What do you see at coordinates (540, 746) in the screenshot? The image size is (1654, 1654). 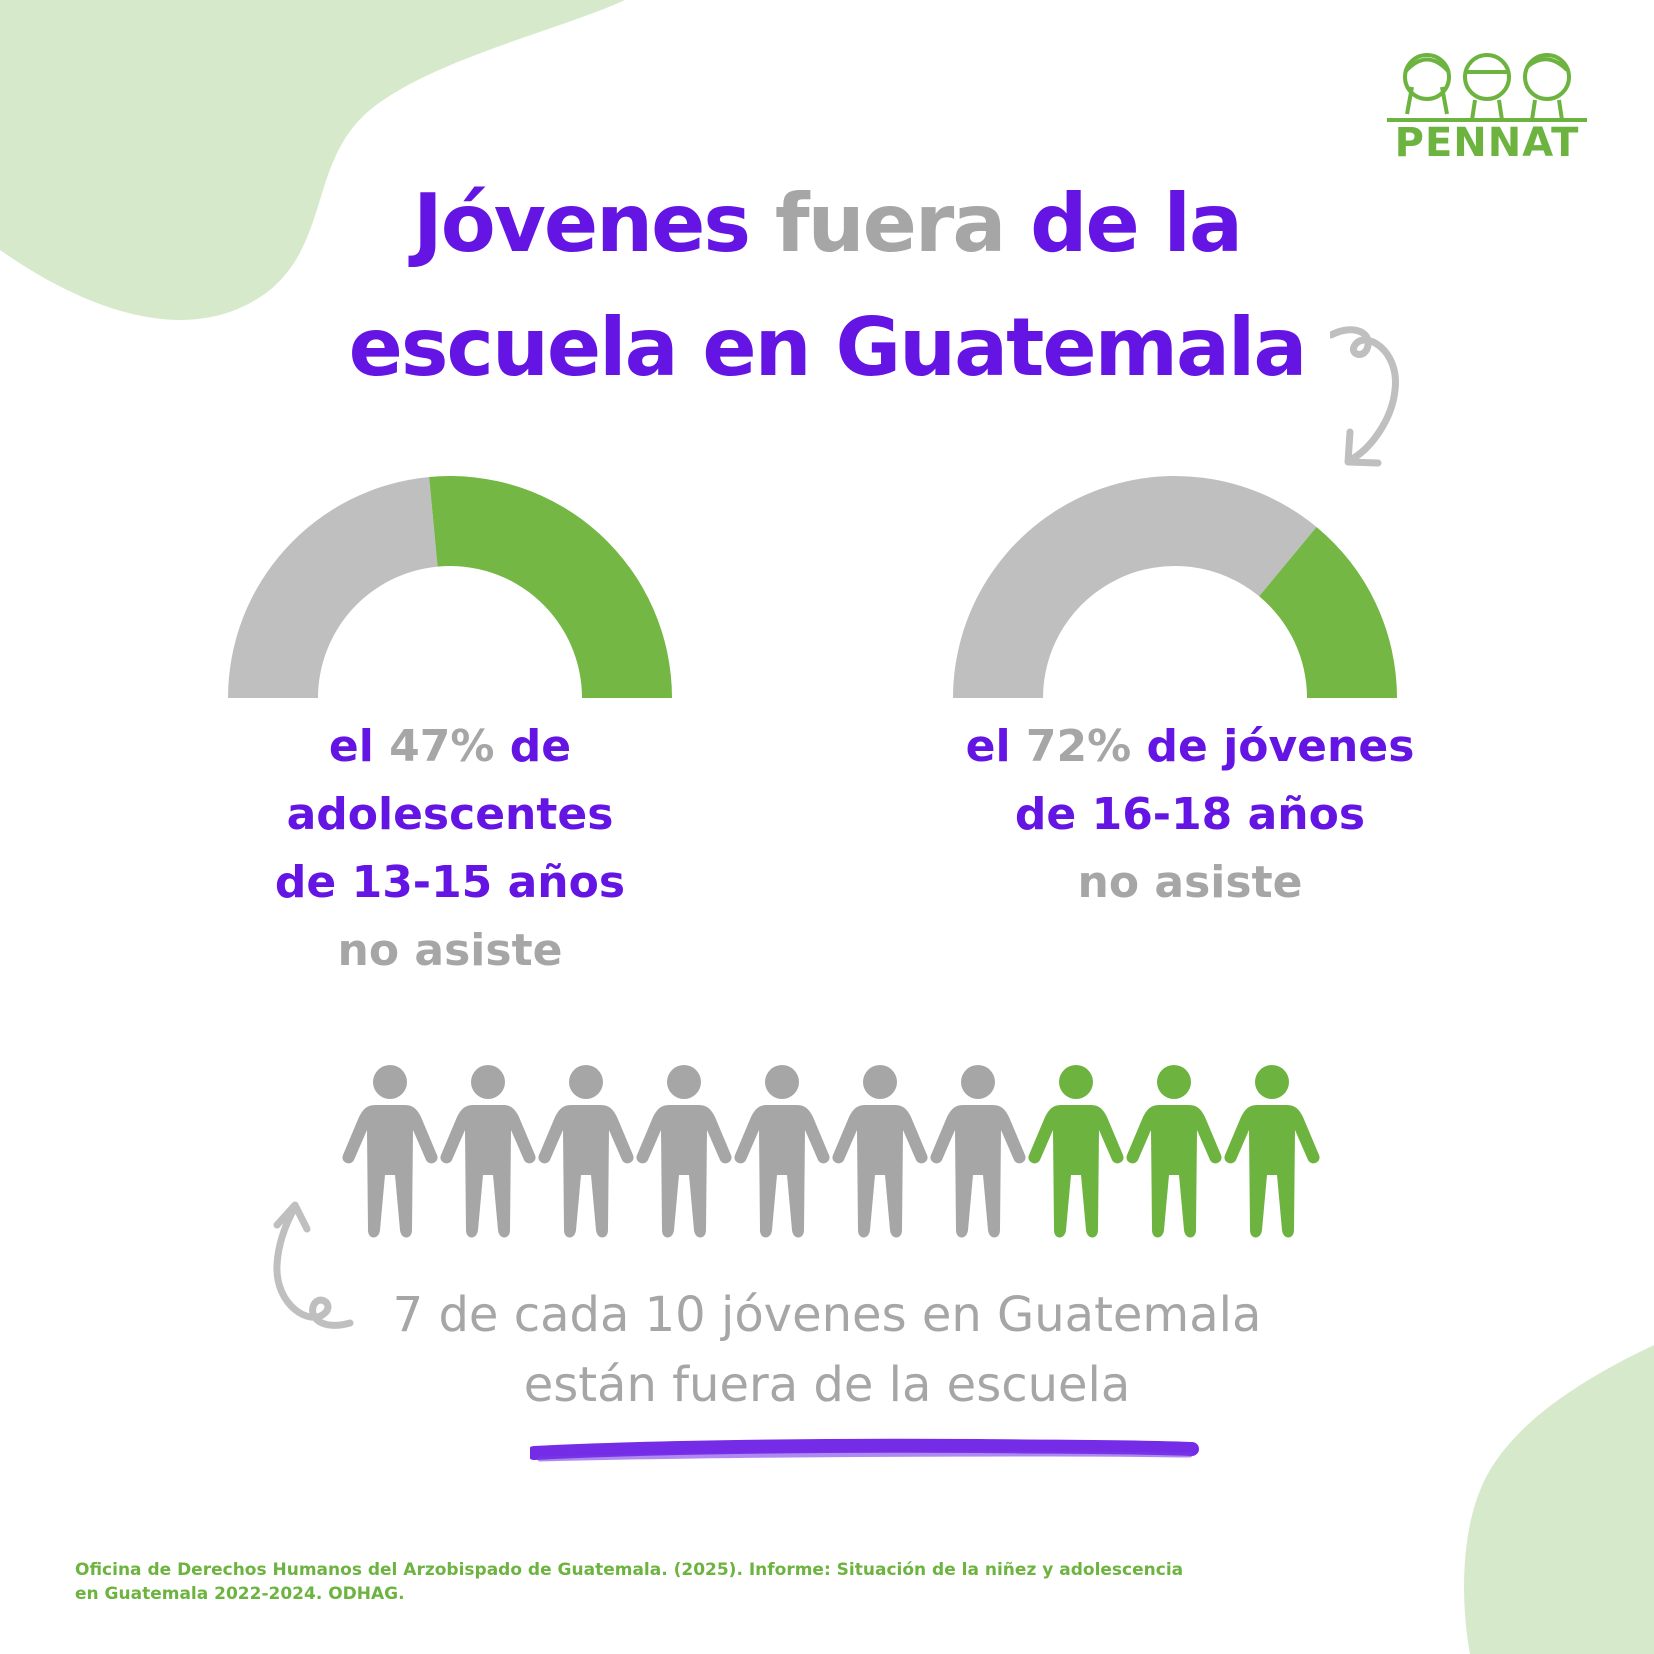 I see `stat-left-suffix: de` at bounding box center [540, 746].